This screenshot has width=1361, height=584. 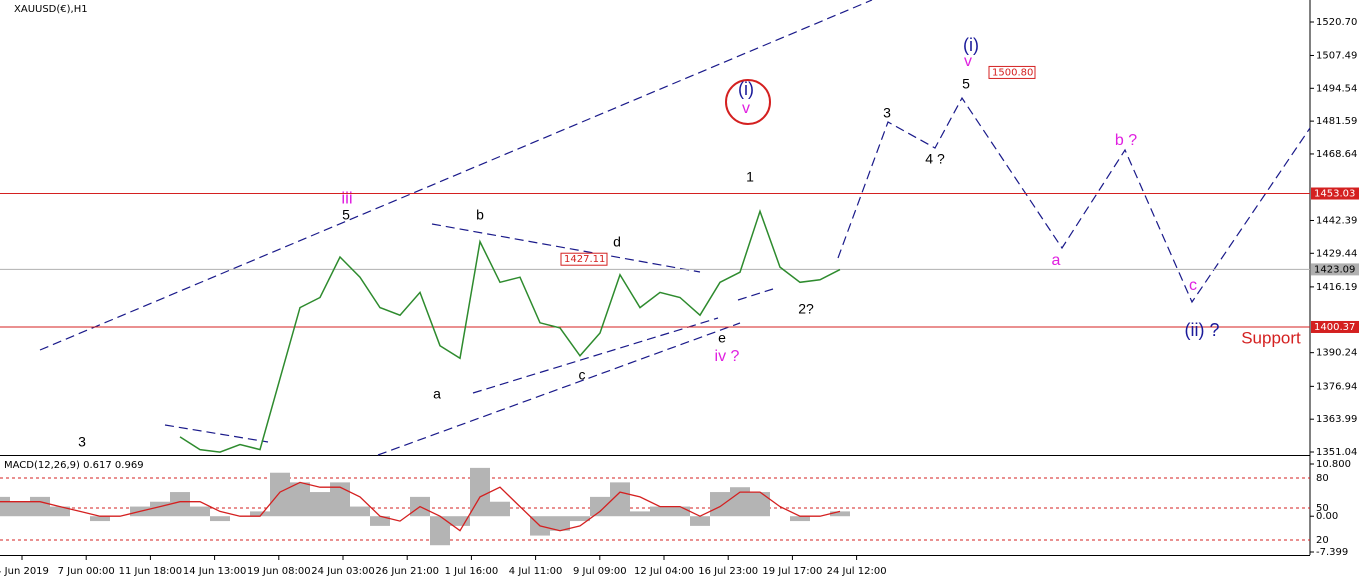 What do you see at coordinates (1336, 452) in the screenshot?
I see `y-tick-label: 1351.04` at bounding box center [1336, 452].